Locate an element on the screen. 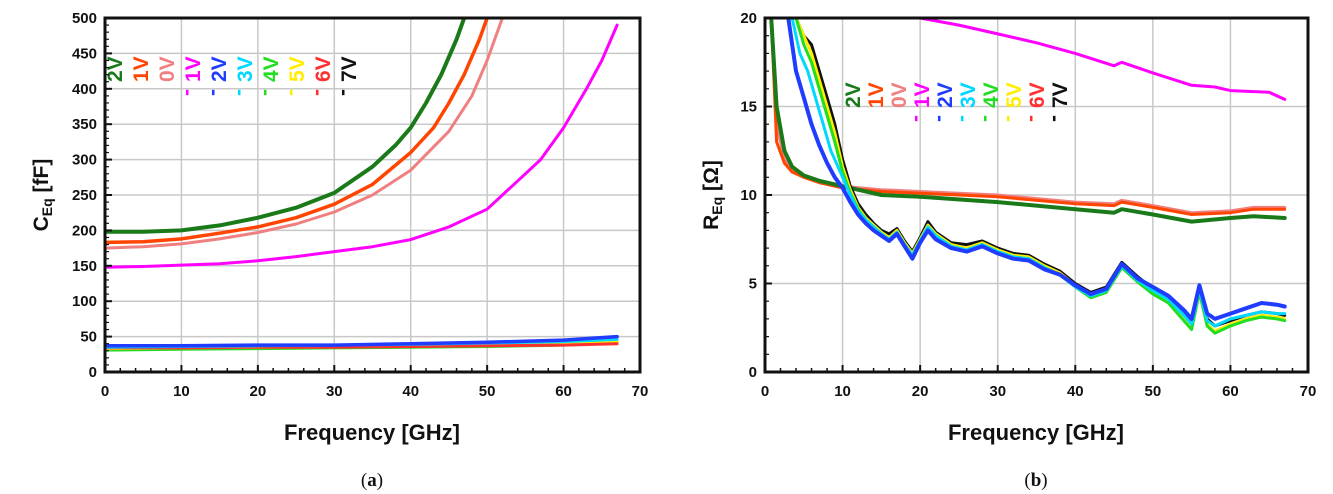  panel-caption-b-letter: b is located at coordinates (1036, 480).